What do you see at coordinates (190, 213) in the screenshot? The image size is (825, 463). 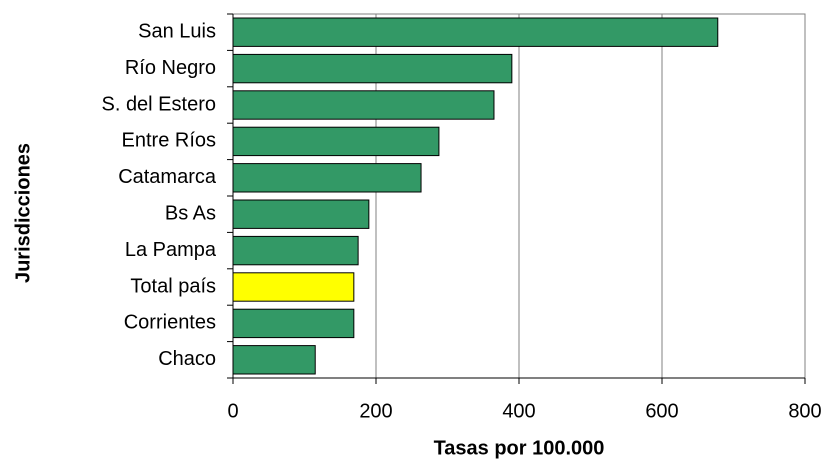 I see `y-tick-label: Bs As` at bounding box center [190, 213].